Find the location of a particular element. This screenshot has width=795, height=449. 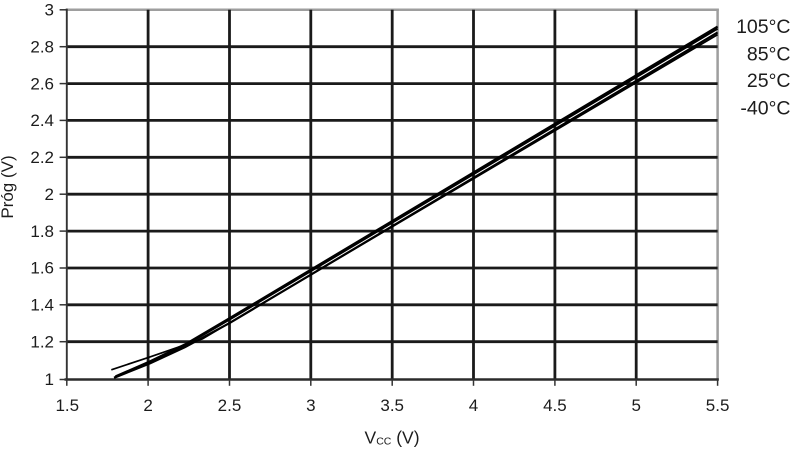

svg-text: 2.4 is located at coordinates (42, 120).